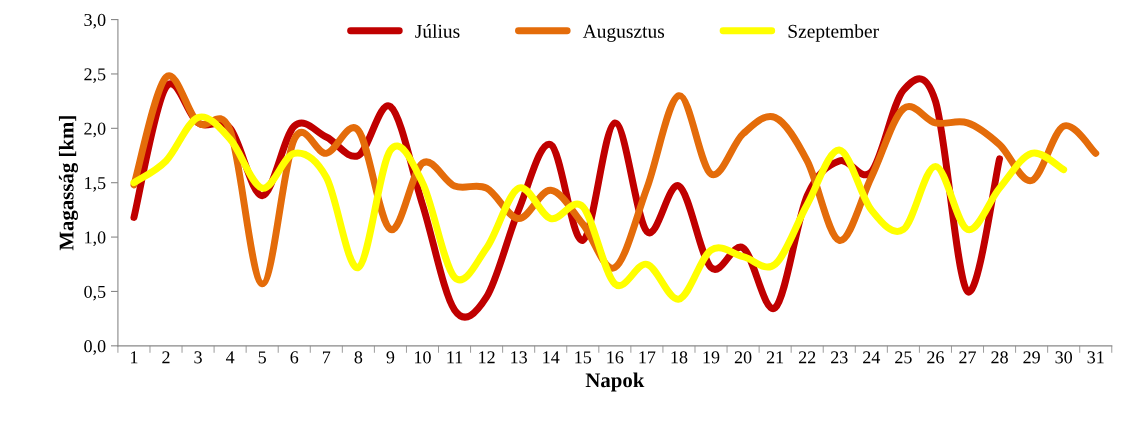  I want to click on x-tick-label: 8, so click(358, 357).